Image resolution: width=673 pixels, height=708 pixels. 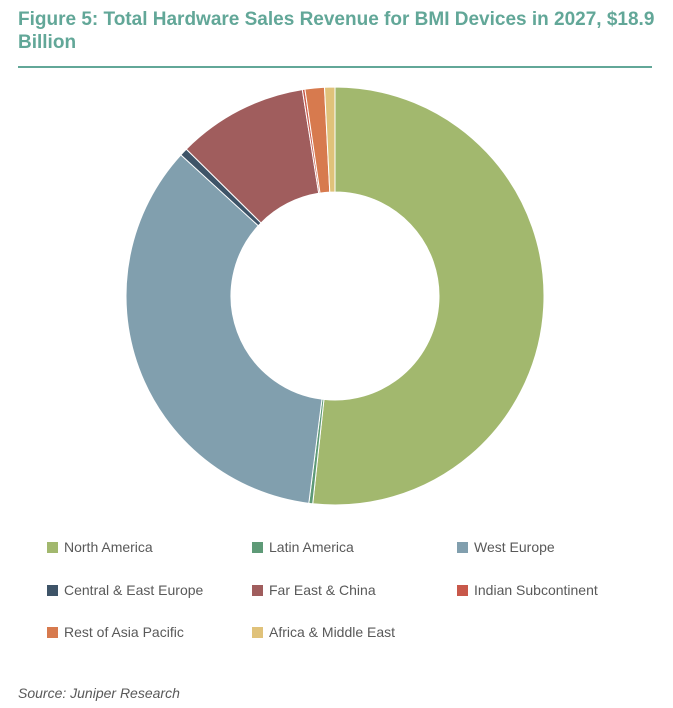 I want to click on title-divider, so click(x=335, y=67).